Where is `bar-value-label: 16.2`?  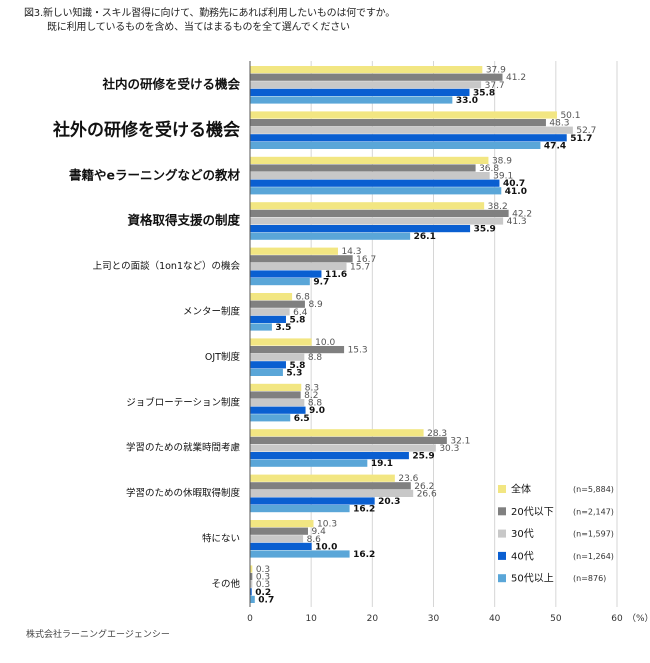 bar-value-label: 16.2 is located at coordinates (364, 555).